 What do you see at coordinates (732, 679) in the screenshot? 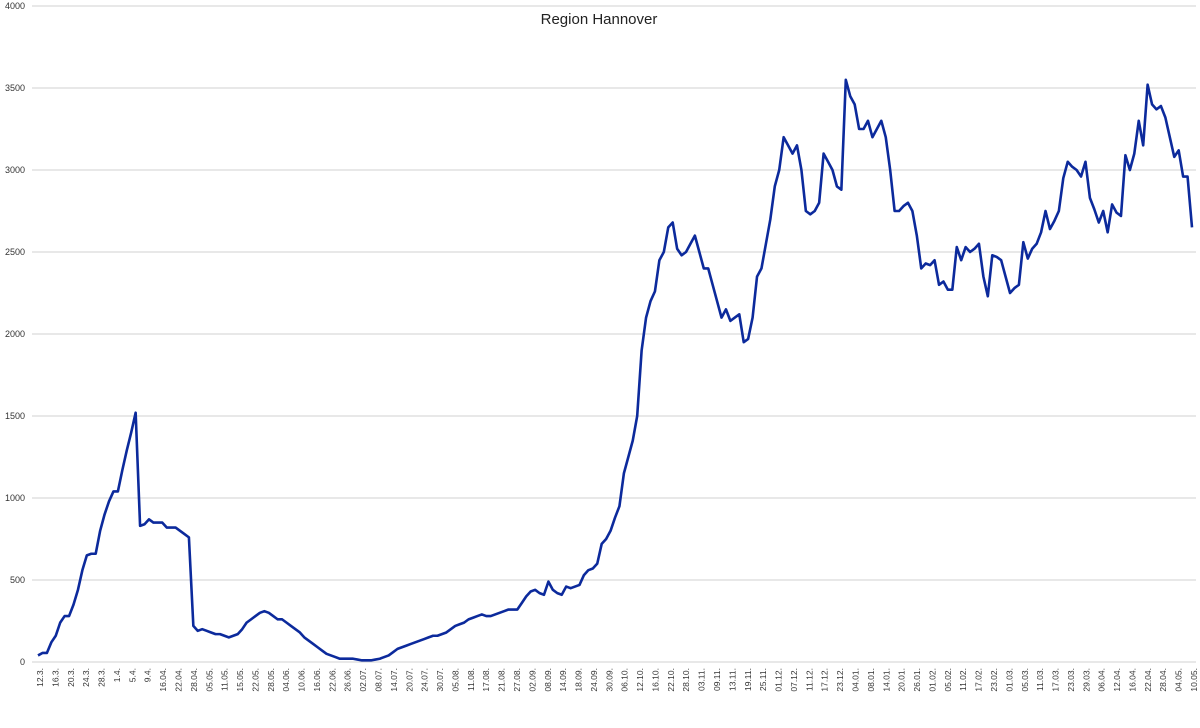
I see `x-tick-label: 13.11.` at bounding box center [732, 679].